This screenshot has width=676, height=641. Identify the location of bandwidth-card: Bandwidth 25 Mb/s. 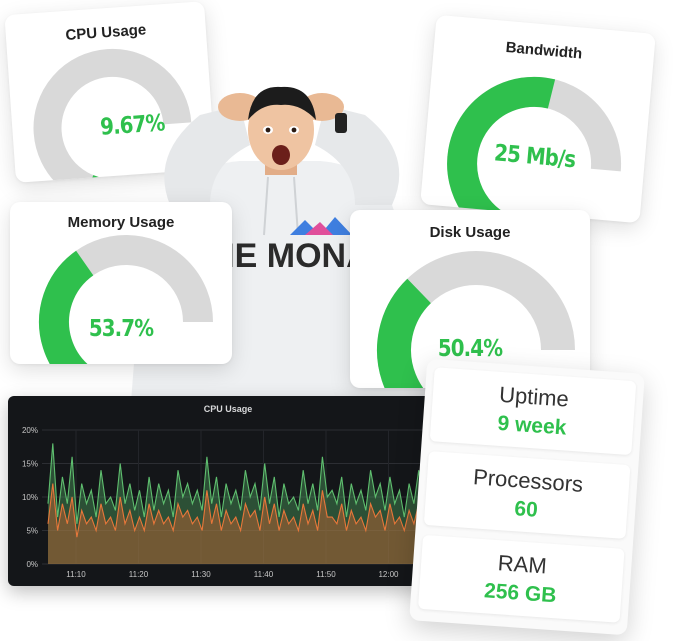
(538, 119).